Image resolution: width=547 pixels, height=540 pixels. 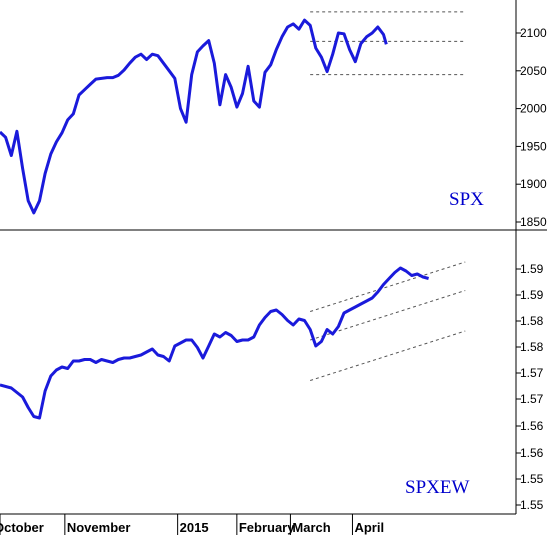 I want to click on spx-y-tick-label: 2050, so click(x=533, y=71).